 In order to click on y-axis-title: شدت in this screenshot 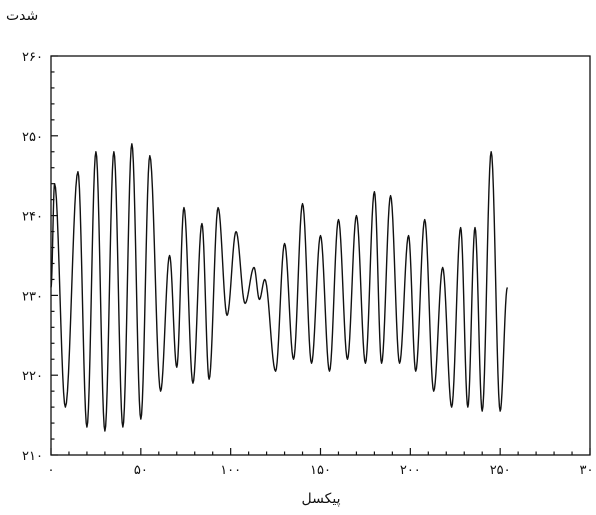, I will do `click(22, 16)`.